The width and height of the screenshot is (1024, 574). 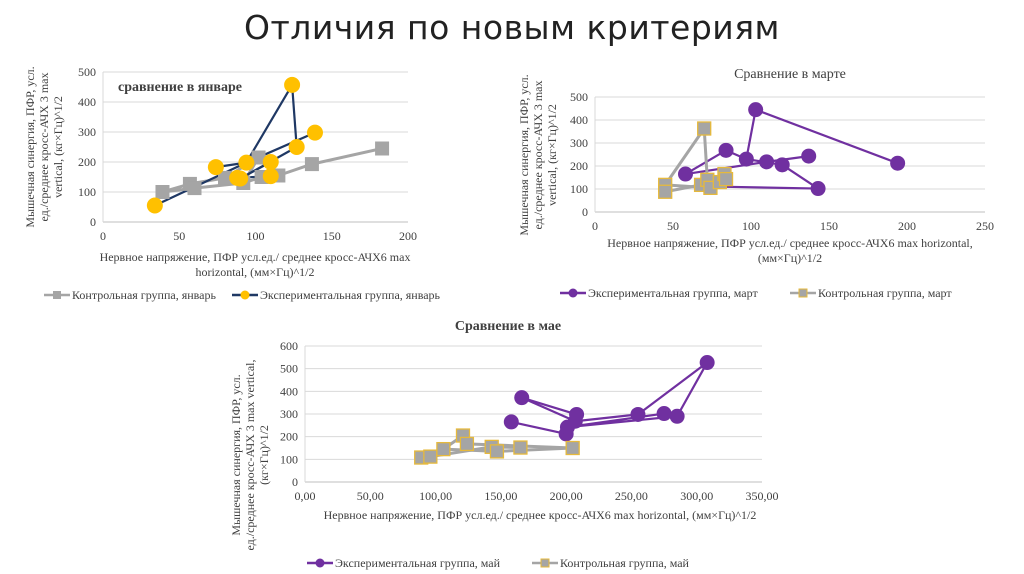 What do you see at coordinates (250, 454) in the screenshot?
I see `y-axis-label: ед./среднее кросс-АЧХ 3 max vertical,` at bounding box center [250, 454].